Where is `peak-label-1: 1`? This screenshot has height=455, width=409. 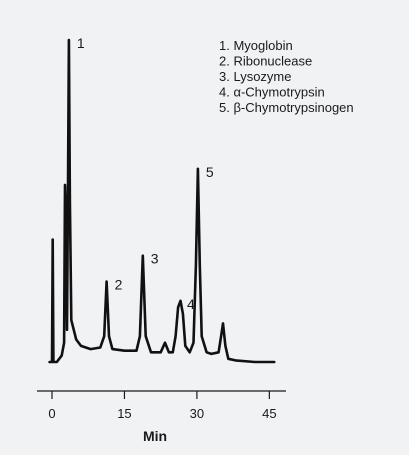 peak-label-1: 1 is located at coordinates (81, 43).